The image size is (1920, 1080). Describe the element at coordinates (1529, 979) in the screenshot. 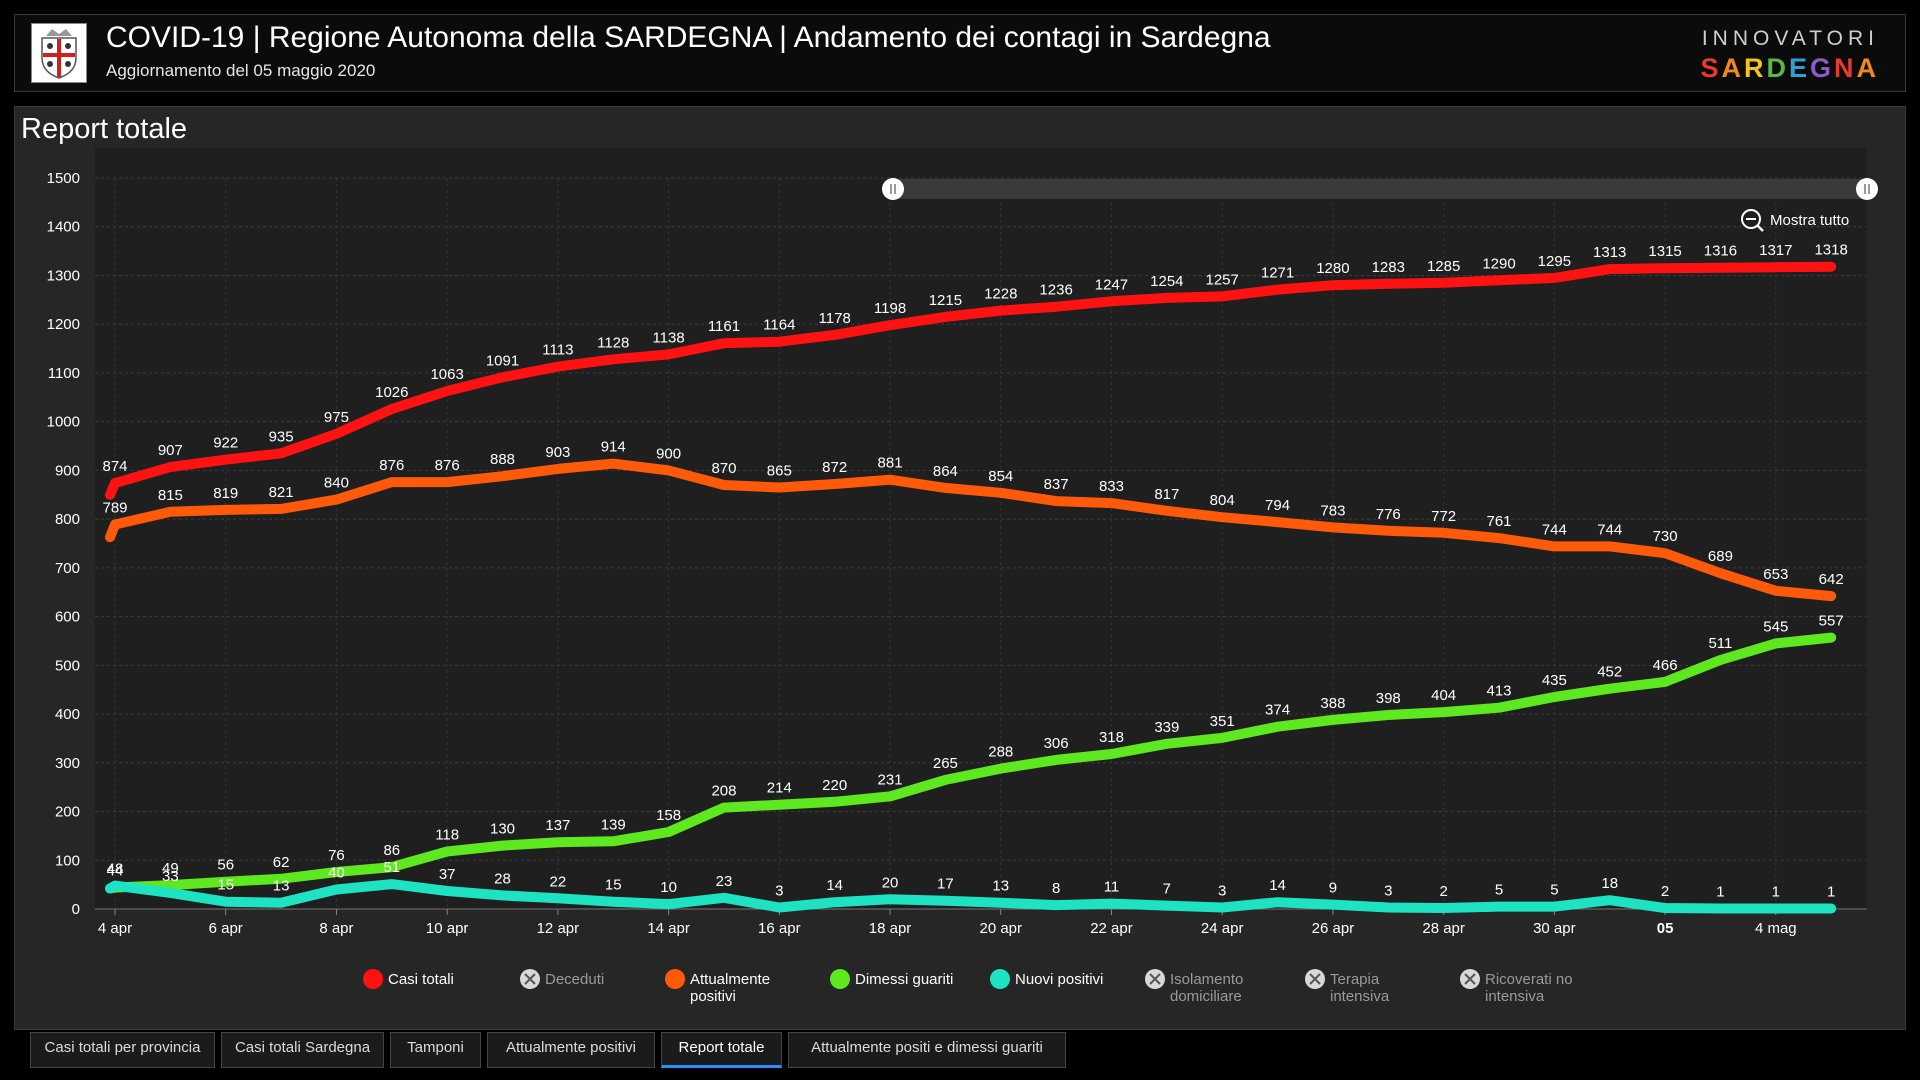

I see `legend-label-ricoverati-no-intensiva: Ricoverati no` at that location.